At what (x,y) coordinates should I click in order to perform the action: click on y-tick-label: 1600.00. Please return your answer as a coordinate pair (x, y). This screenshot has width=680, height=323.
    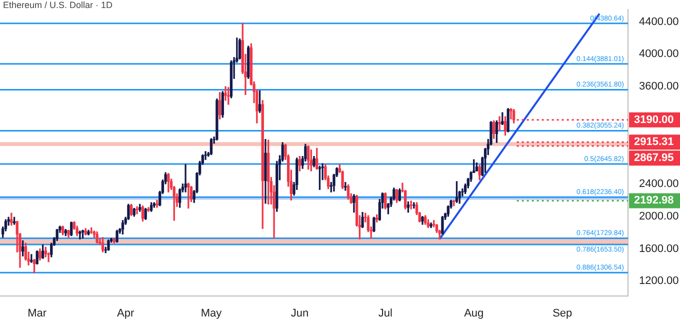
    Looking at the image, I should click on (659, 248).